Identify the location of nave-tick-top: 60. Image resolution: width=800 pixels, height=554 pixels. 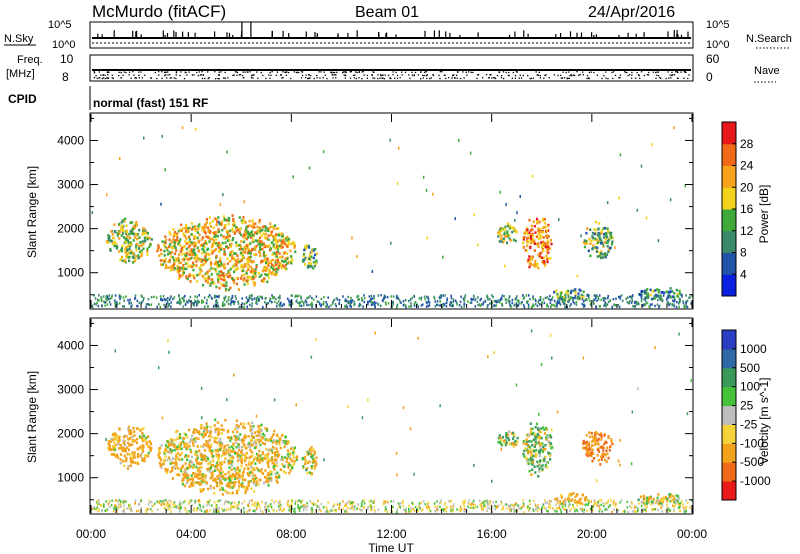
(713, 59).